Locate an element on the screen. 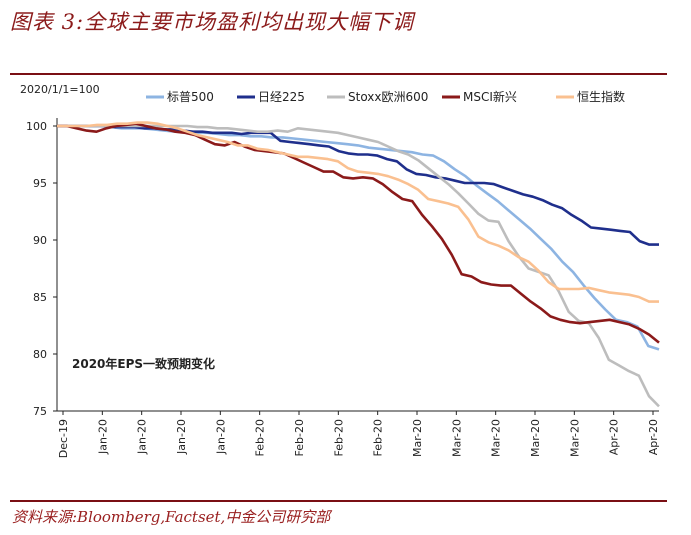 The width and height of the screenshot is (691, 535). source-note: 资料来源:Bloomberg,Factset,中金公司研究部 is located at coordinates (171, 517).